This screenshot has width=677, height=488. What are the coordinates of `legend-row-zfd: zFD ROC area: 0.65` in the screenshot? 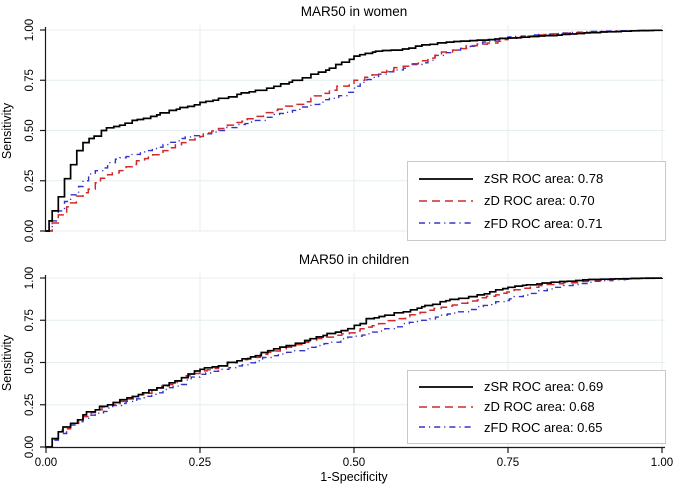 It's located at (536, 427).